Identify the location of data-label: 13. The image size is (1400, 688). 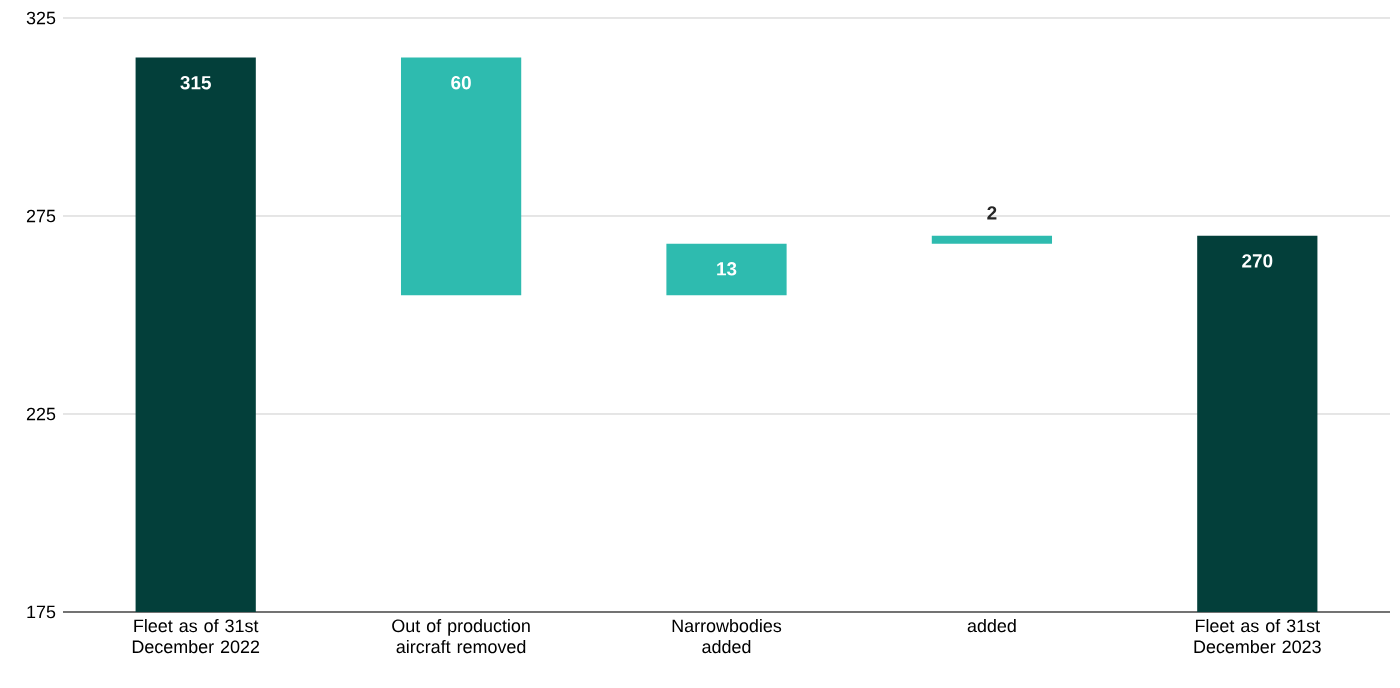
(727, 269).